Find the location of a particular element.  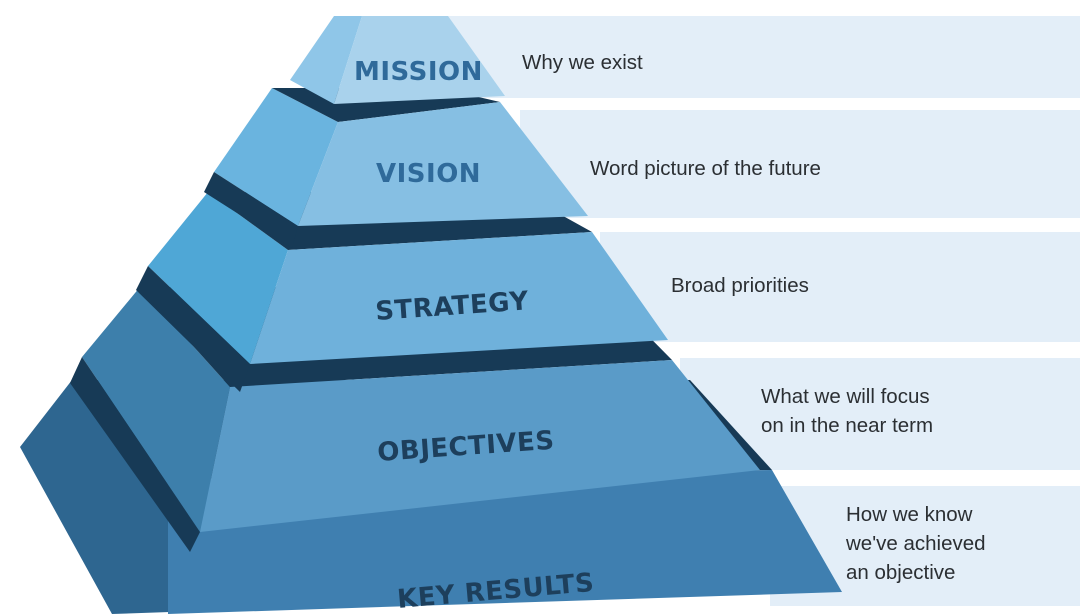

band-strategy is located at coordinates (840, 287).